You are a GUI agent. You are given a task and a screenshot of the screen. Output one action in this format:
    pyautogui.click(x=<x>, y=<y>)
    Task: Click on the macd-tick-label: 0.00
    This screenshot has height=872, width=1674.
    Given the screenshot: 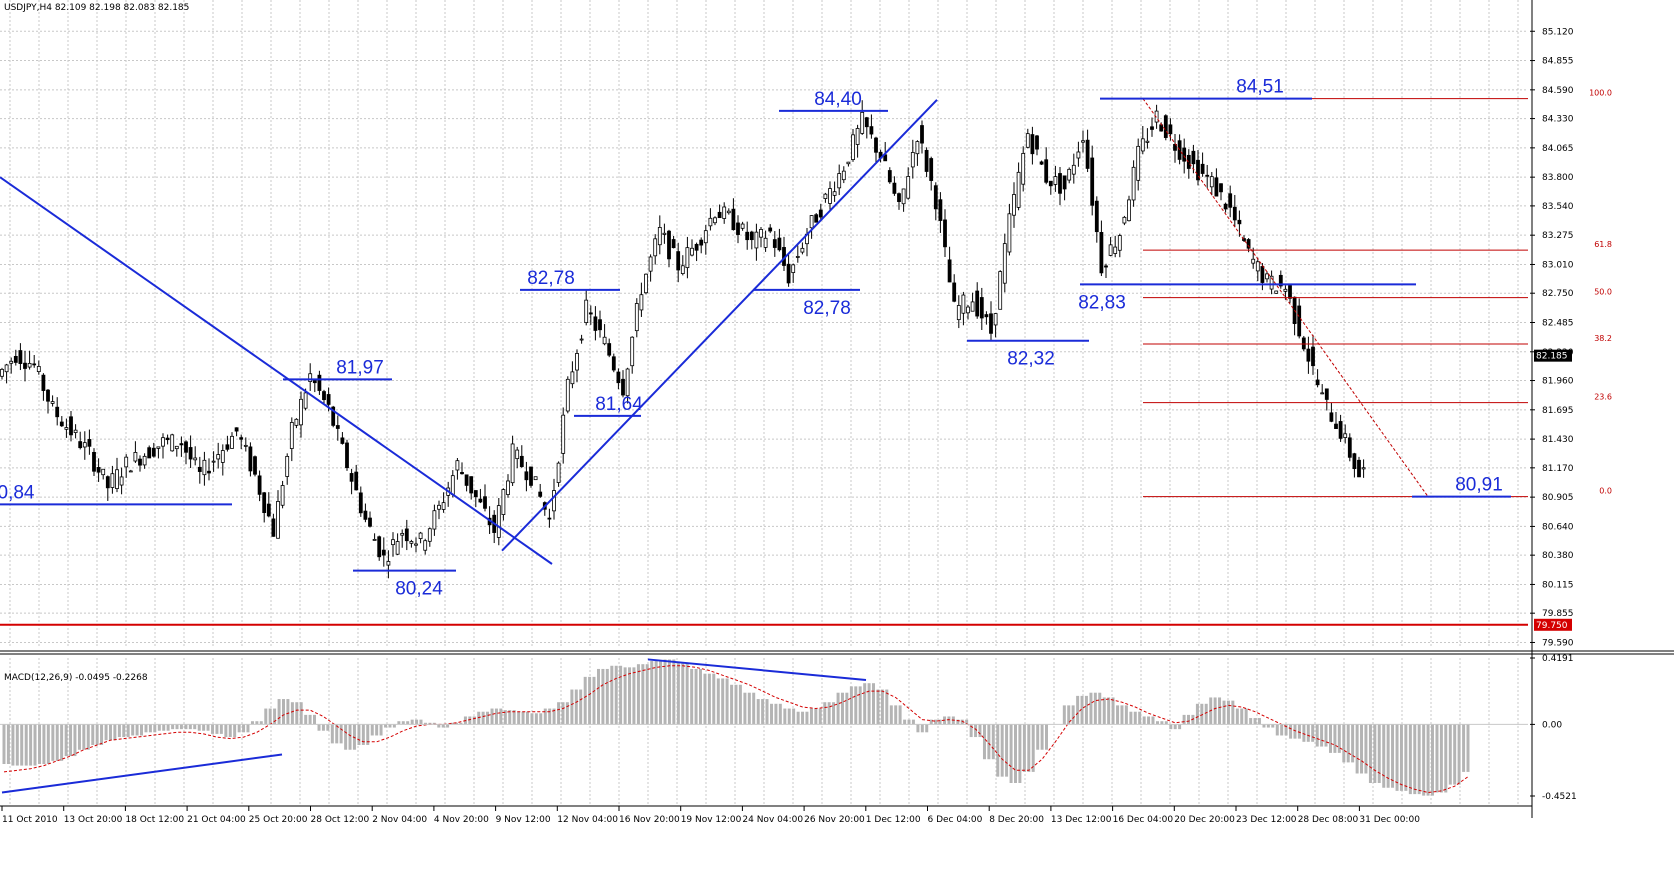 What is the action you would take?
    pyautogui.click(x=1552, y=725)
    